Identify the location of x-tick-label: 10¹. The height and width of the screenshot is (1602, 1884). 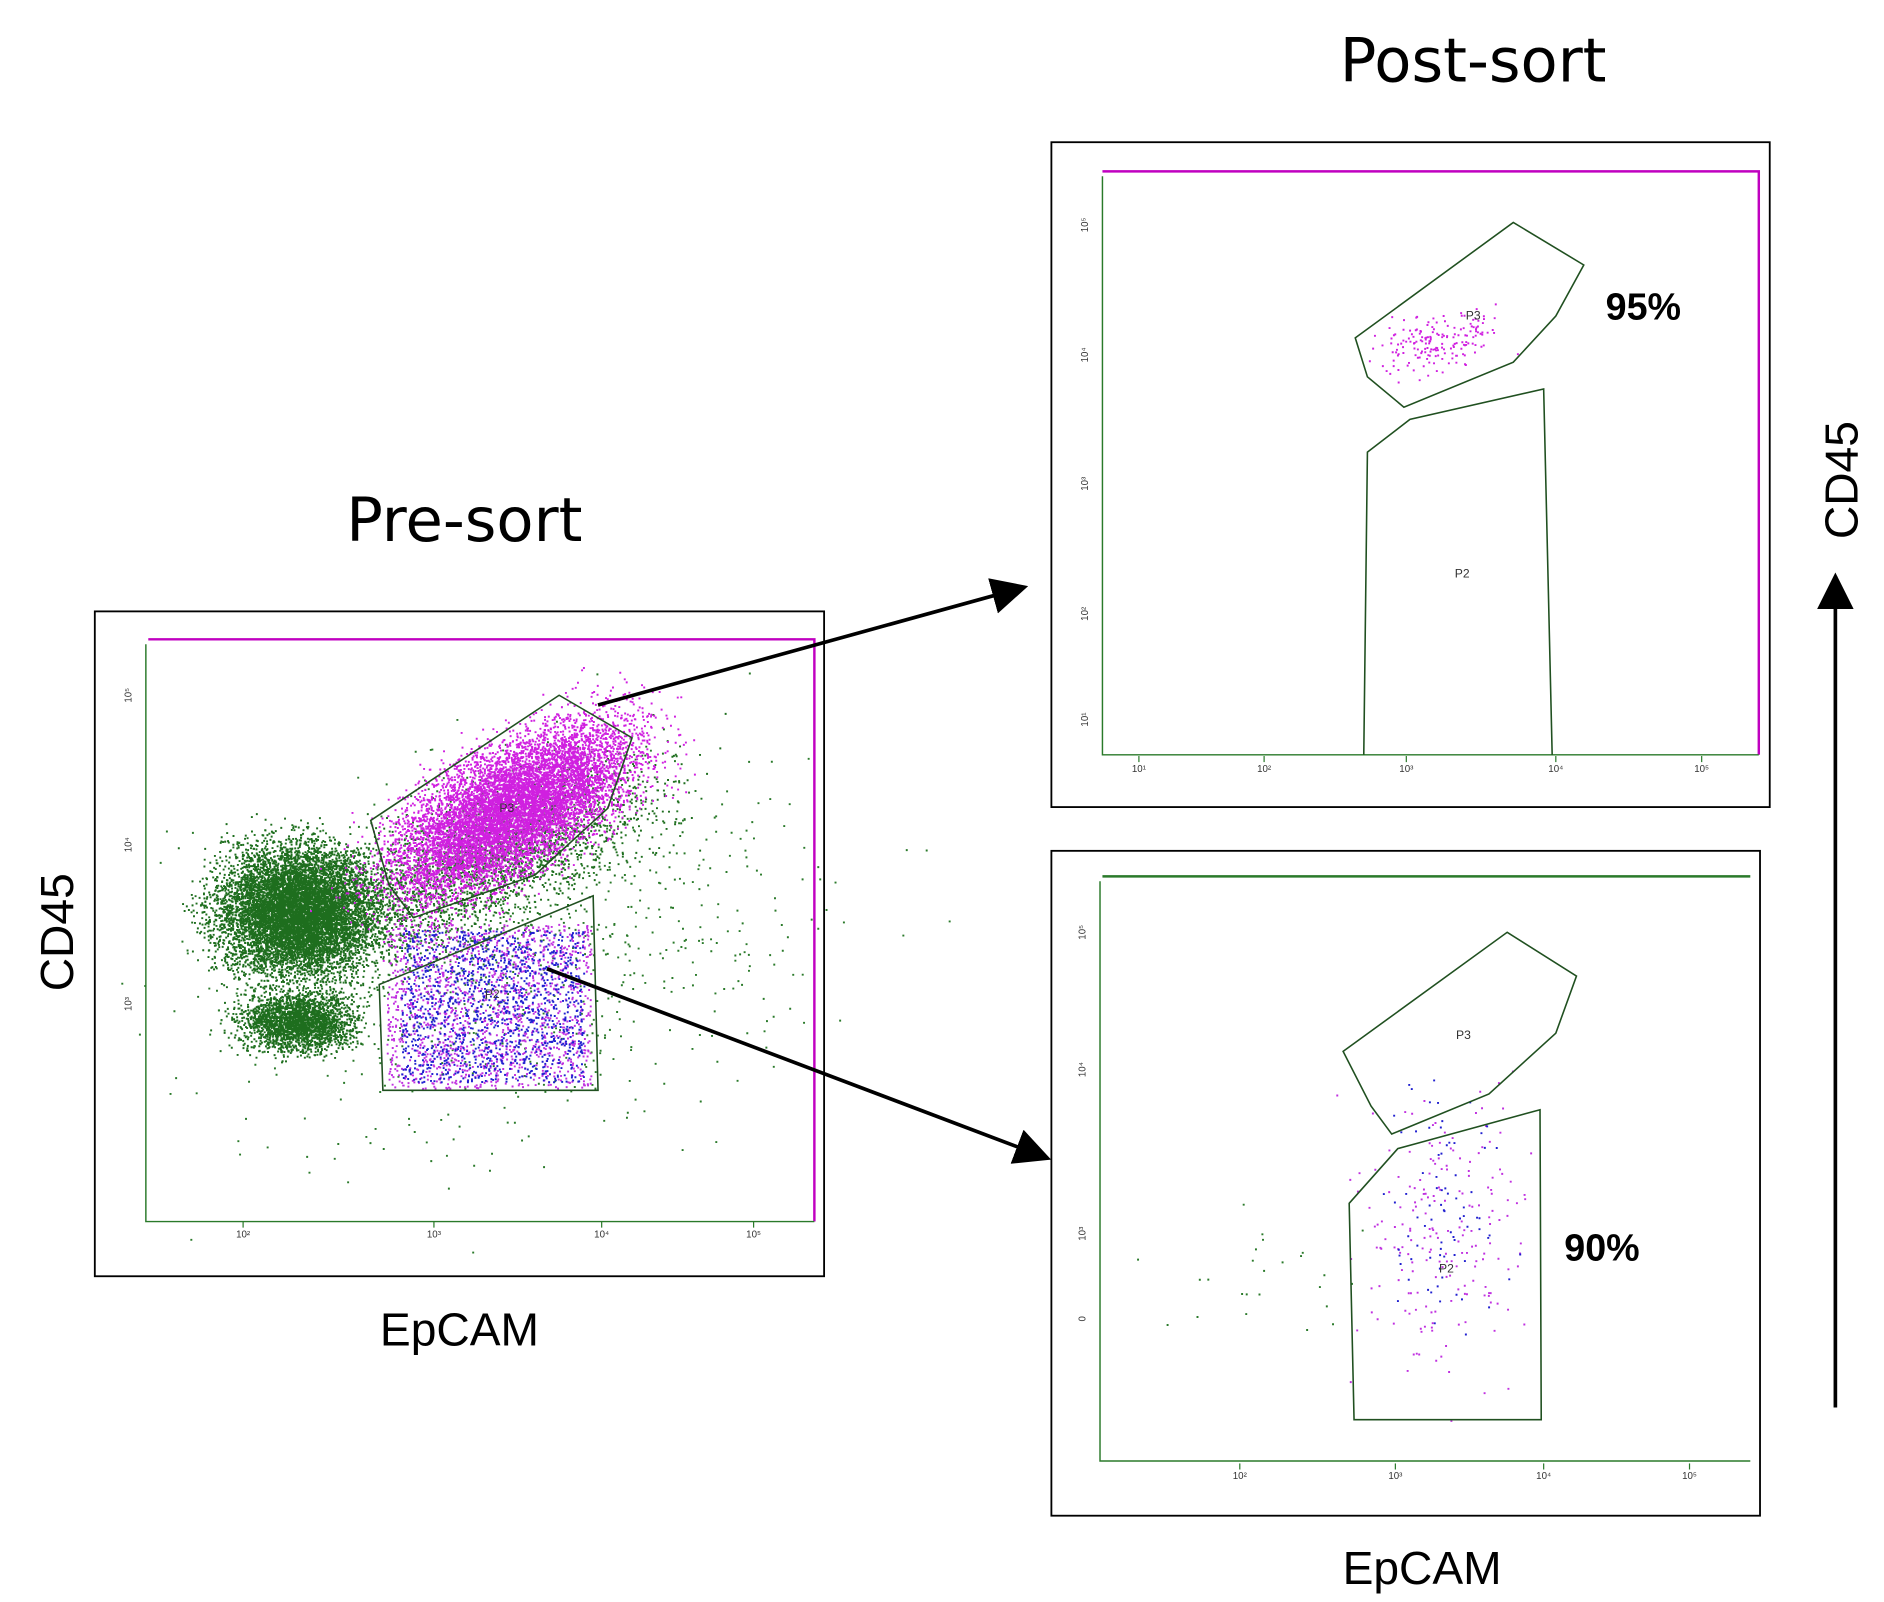
(1139, 769).